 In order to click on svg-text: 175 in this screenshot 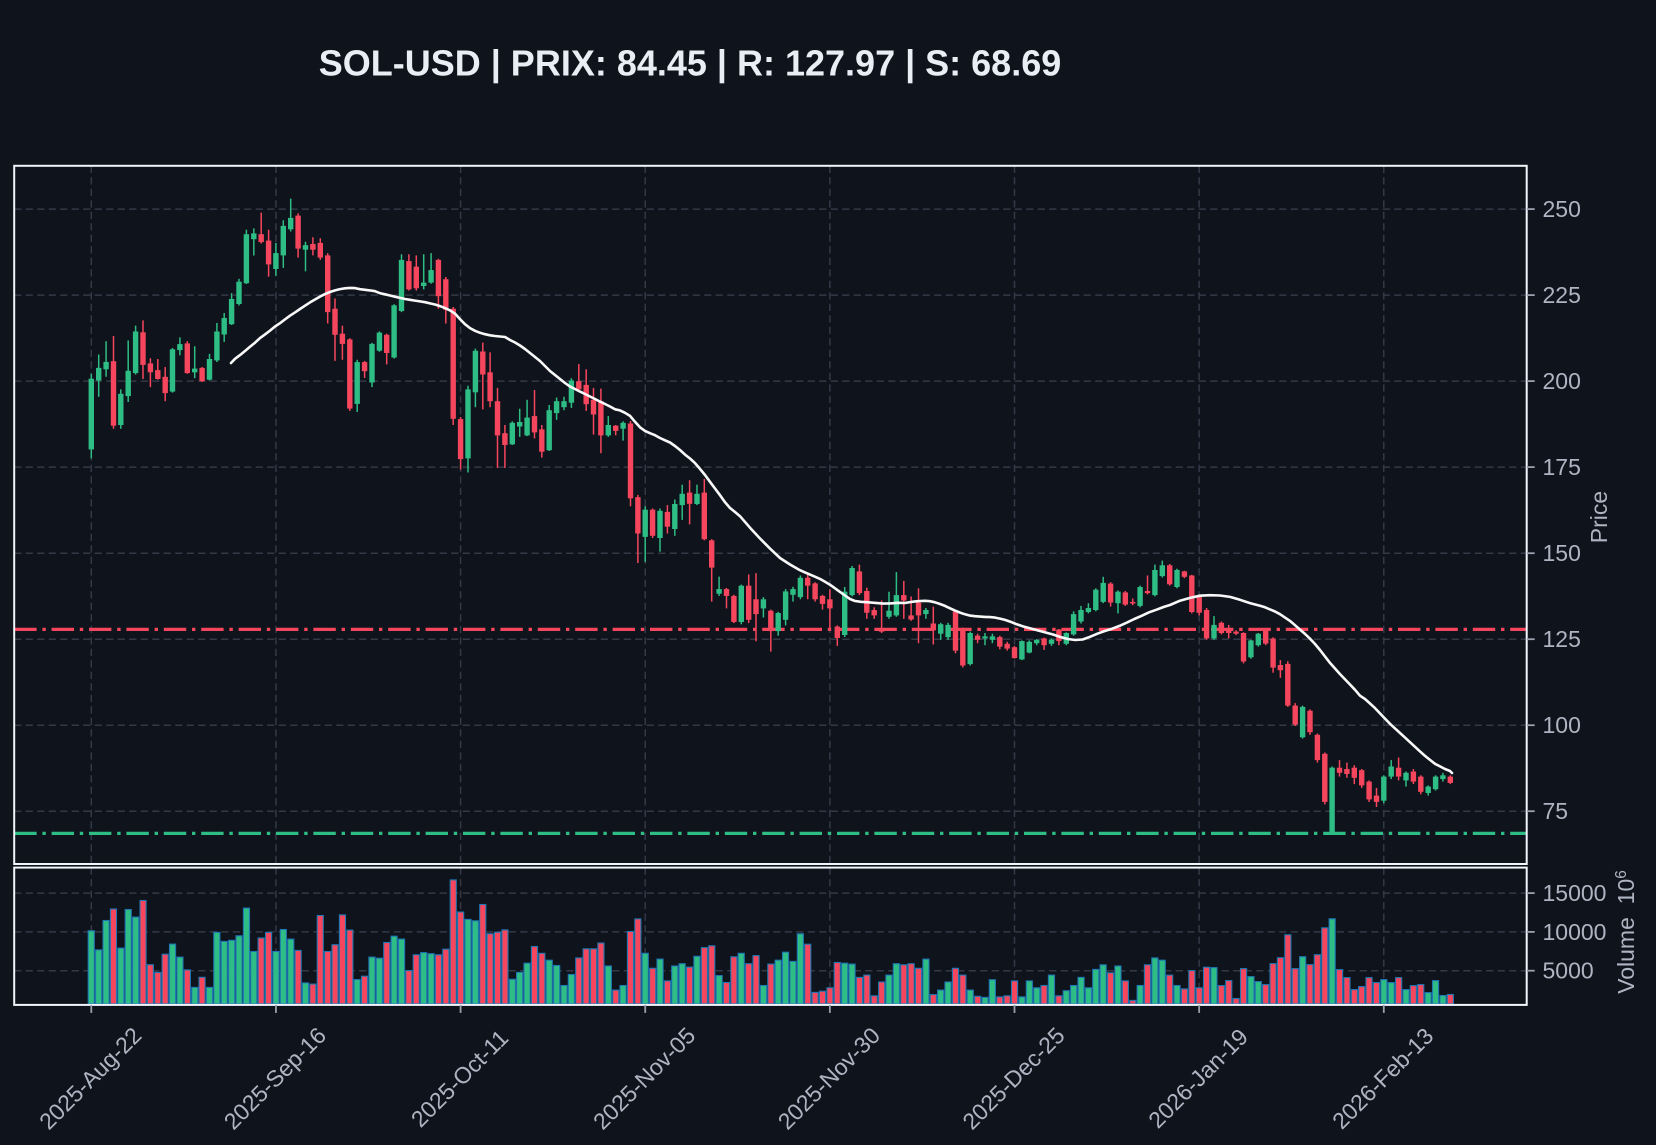, I will do `click(1562, 467)`.